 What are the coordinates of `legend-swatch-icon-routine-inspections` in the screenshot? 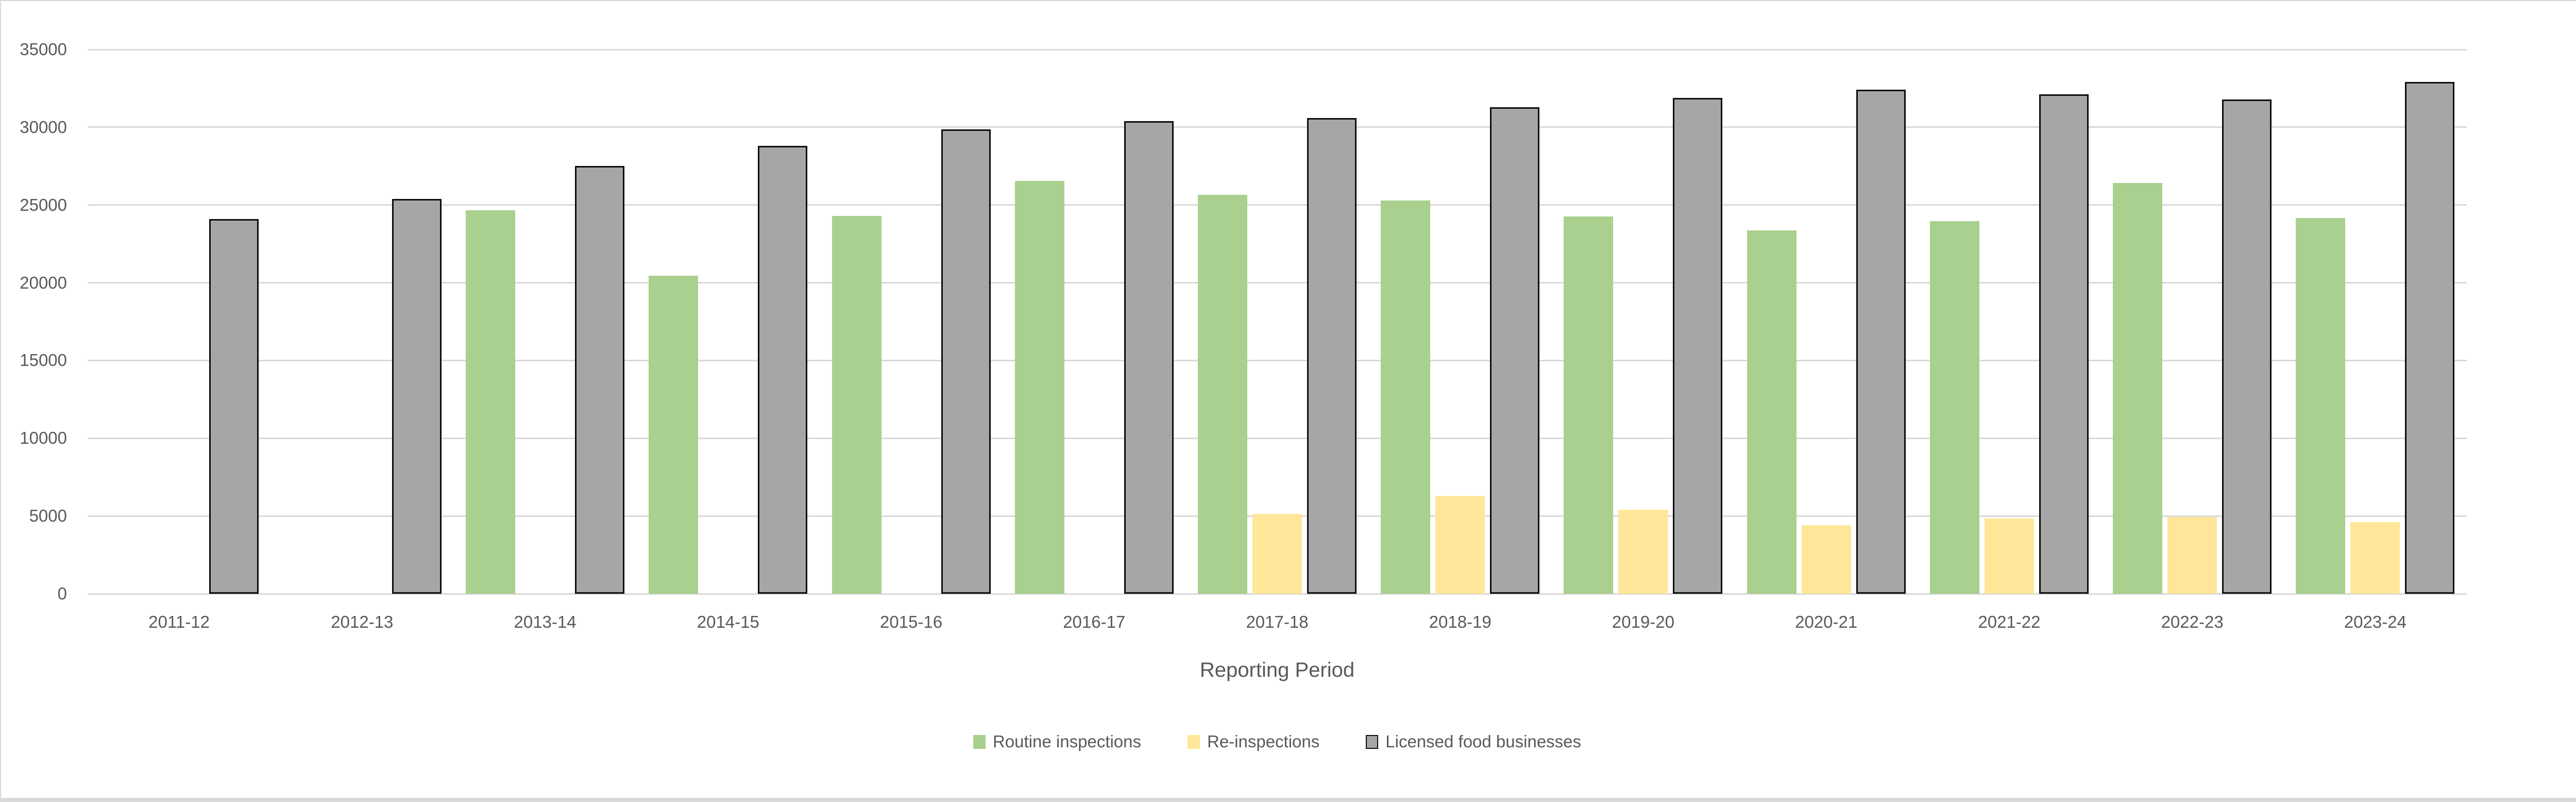 It's located at (979, 742).